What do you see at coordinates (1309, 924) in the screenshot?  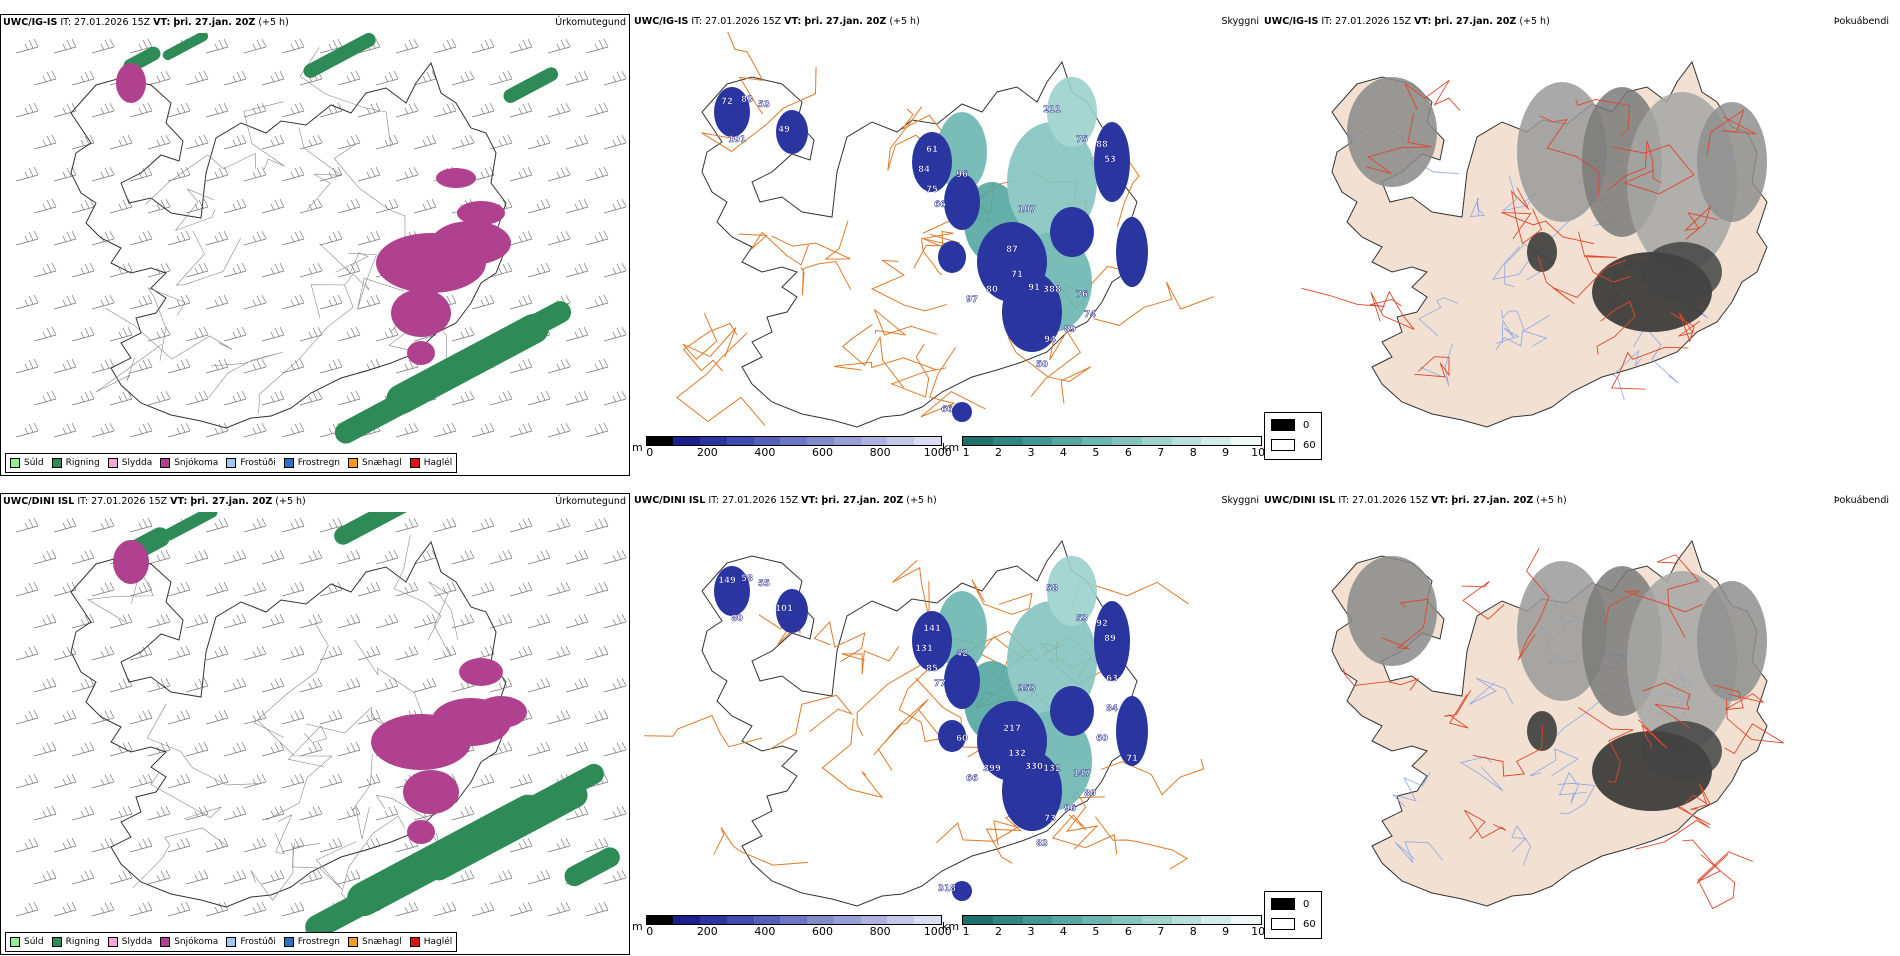 I see `fog-legend-label: 60` at bounding box center [1309, 924].